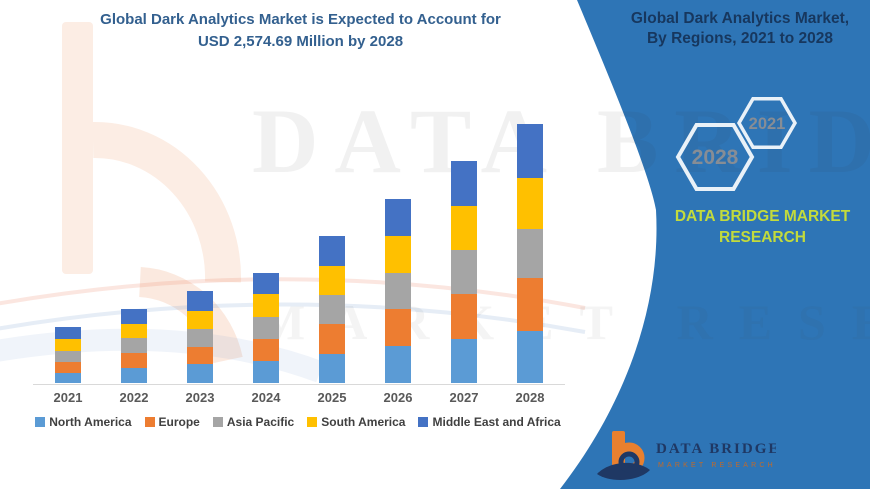 This screenshot has width=870, height=489. I want to click on bar-segment-2024-north-america, so click(266, 371).